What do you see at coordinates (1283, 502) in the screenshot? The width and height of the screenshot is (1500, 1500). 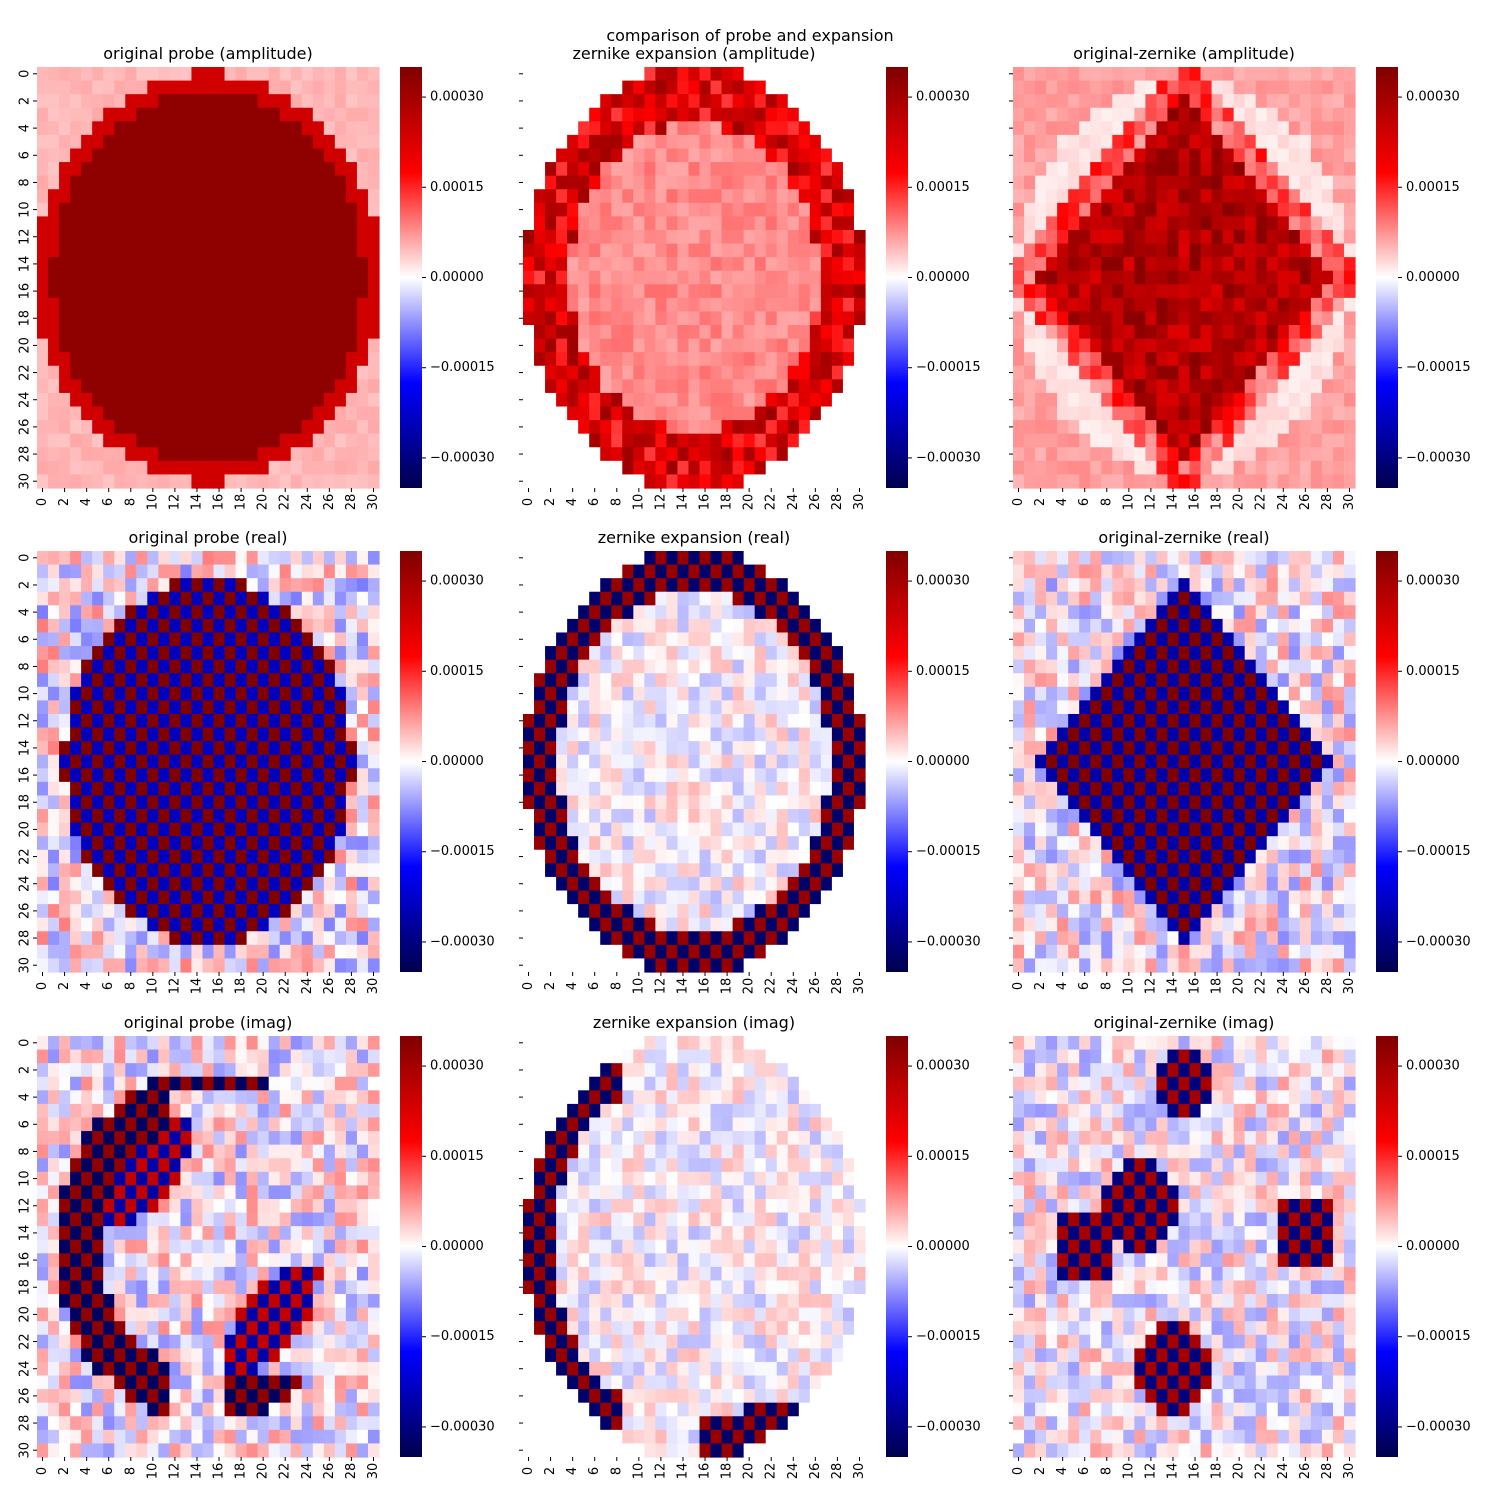 I see `x-tick-label: 24` at bounding box center [1283, 502].